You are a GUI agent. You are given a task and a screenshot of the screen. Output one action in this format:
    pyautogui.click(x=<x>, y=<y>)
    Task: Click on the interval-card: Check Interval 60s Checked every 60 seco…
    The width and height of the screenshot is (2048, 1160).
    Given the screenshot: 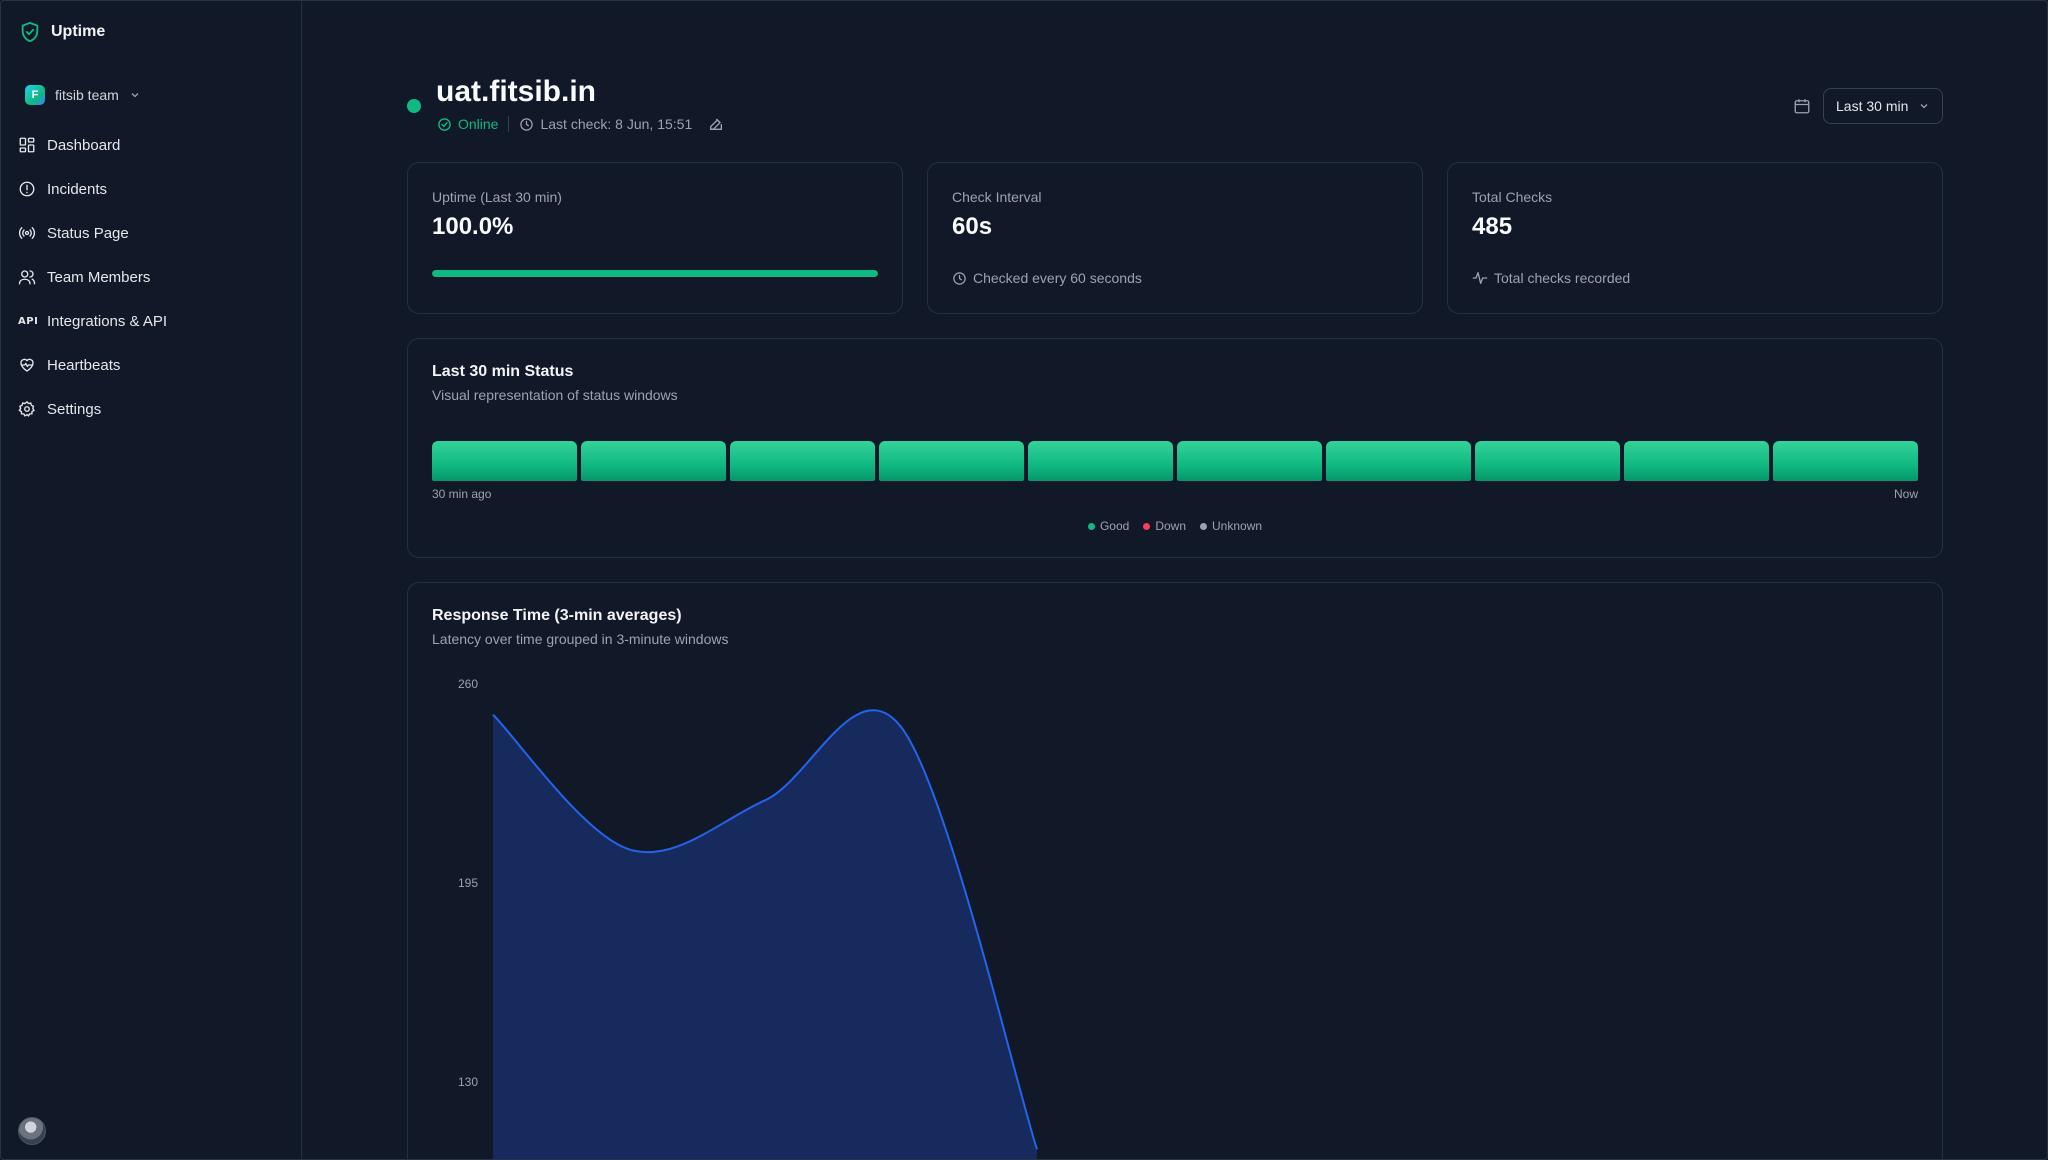 What is the action you would take?
    pyautogui.click(x=1175, y=238)
    